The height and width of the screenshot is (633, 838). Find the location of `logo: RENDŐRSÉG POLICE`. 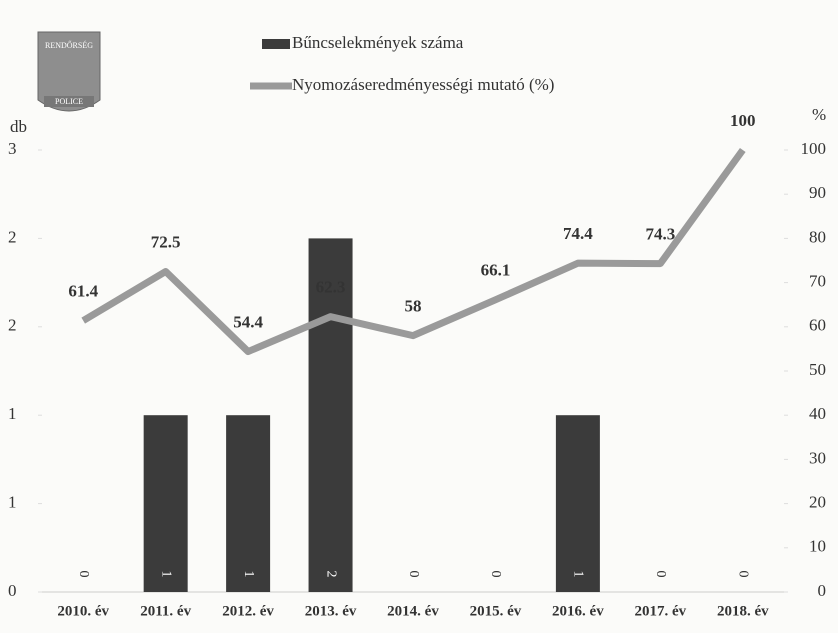

logo: RENDŐRSÉG POLICE is located at coordinates (69, 71).